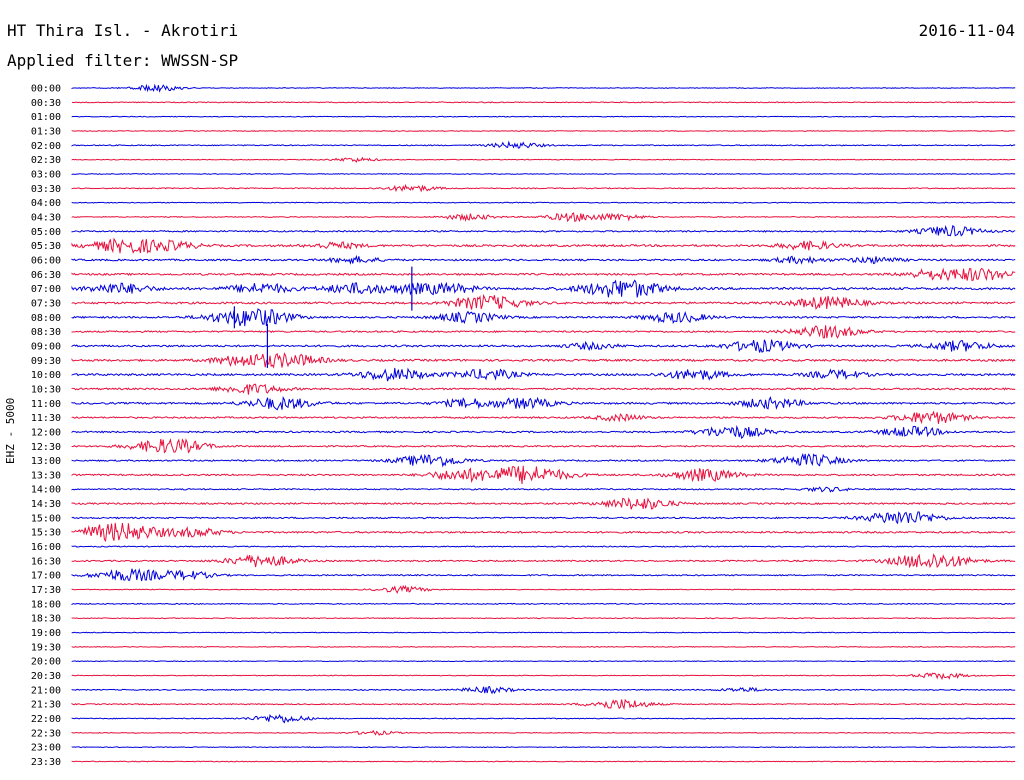 The image size is (1024, 780). What do you see at coordinates (46, 633) in the screenshot?
I see `row-time-label: 19:00` at bounding box center [46, 633].